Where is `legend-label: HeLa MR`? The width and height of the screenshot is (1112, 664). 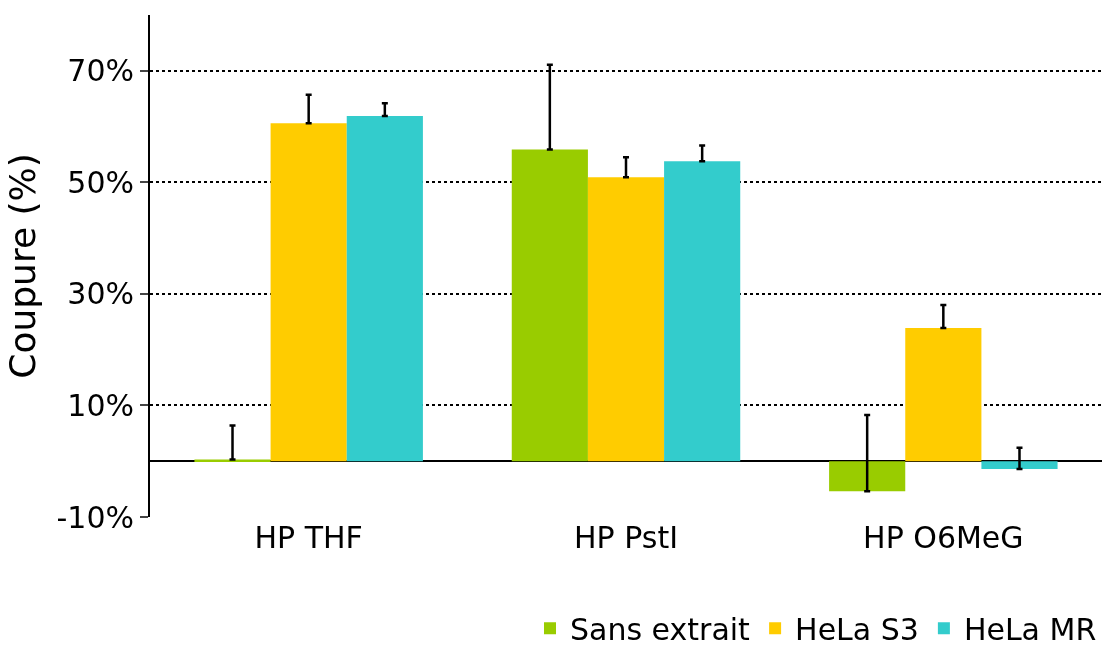
legend-label: HeLa MR is located at coordinates (1030, 630).